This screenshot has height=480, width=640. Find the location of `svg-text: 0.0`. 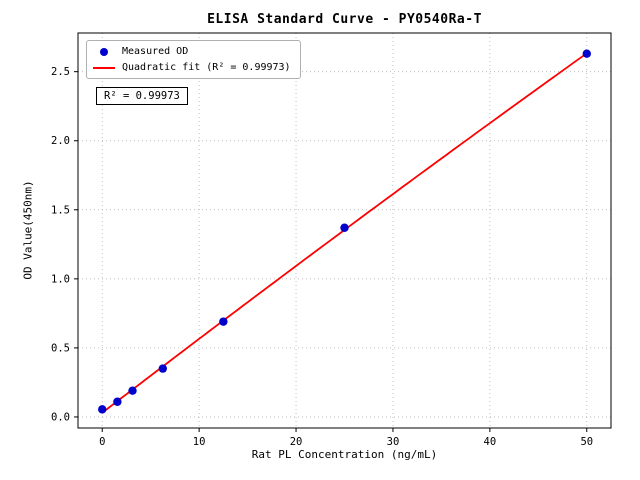

svg-text: 0.0 is located at coordinates (60, 417).